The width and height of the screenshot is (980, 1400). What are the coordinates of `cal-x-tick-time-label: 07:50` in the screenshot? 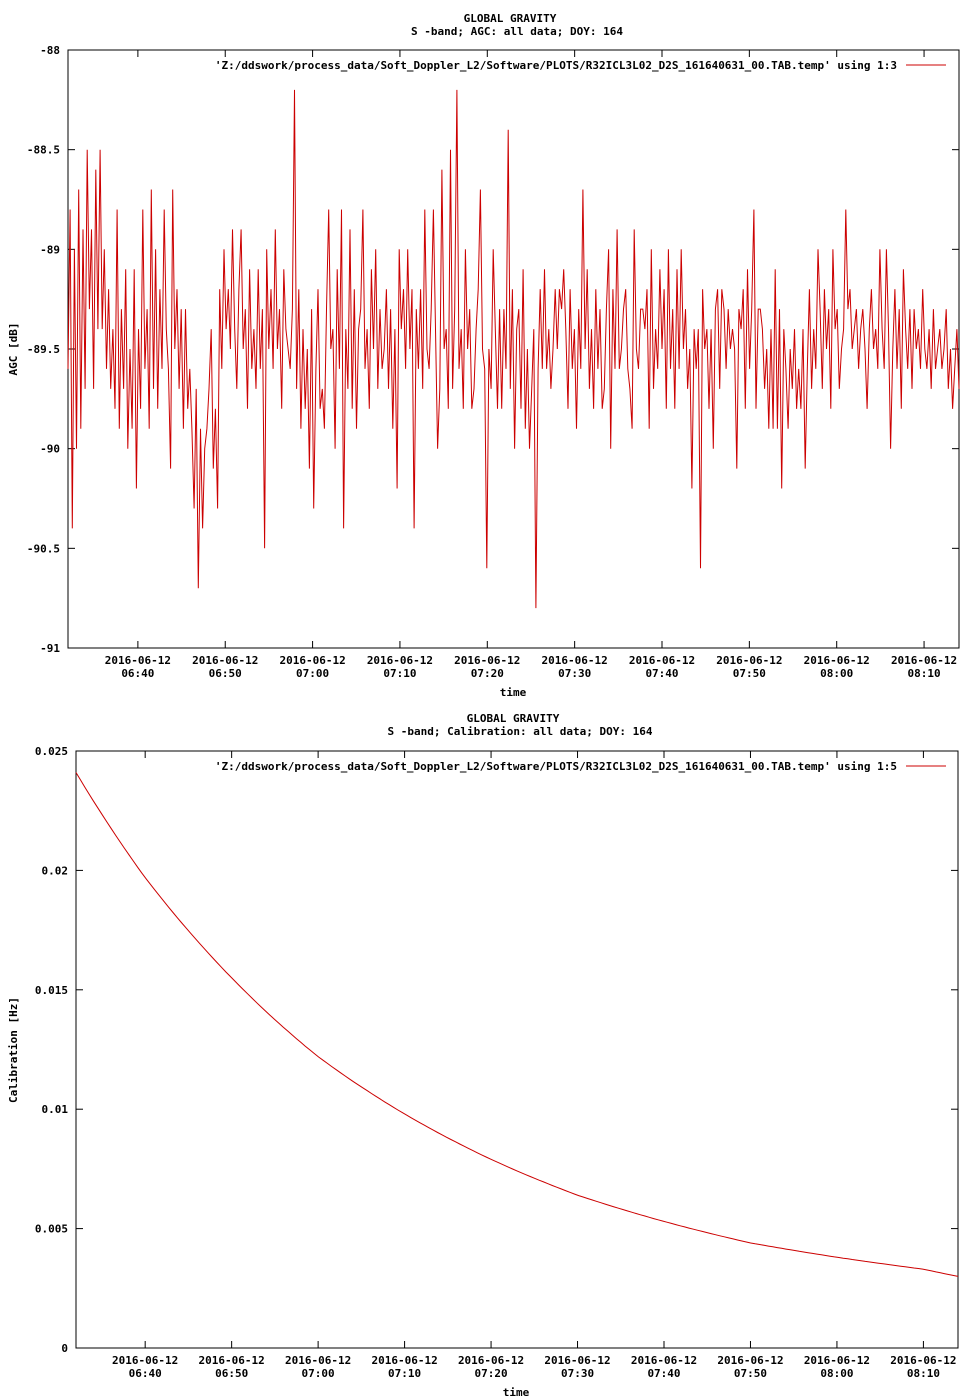 It's located at (750, 1373).